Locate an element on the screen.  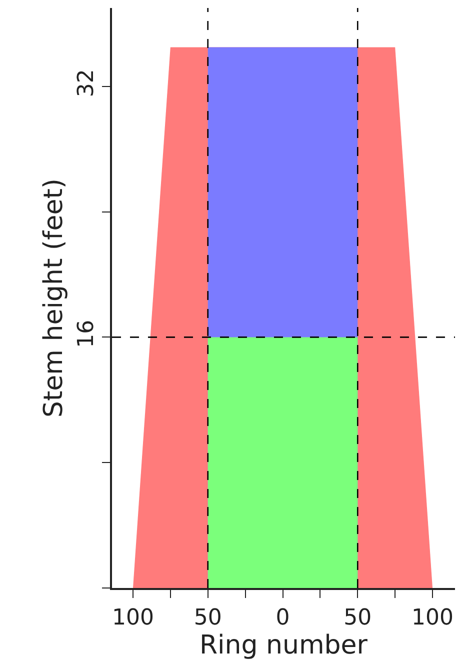
y-axis-title: Stem height (feet) is located at coordinates (54, 298).